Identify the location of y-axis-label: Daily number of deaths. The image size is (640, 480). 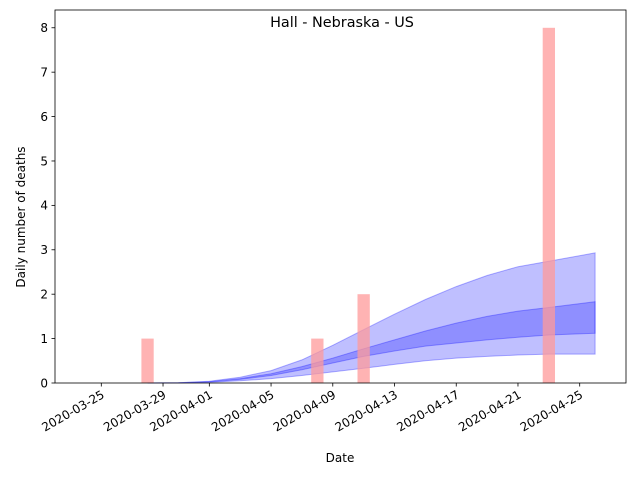
(21, 216).